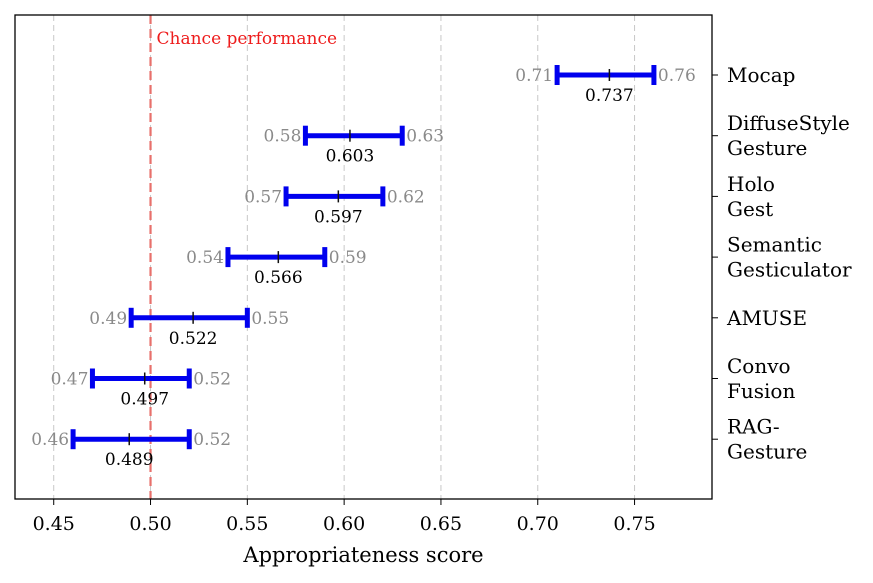 This screenshot has width=873, height=583. Describe the element at coordinates (788, 123) in the screenshot. I see `y-category-label: DiffuseStyle` at that location.